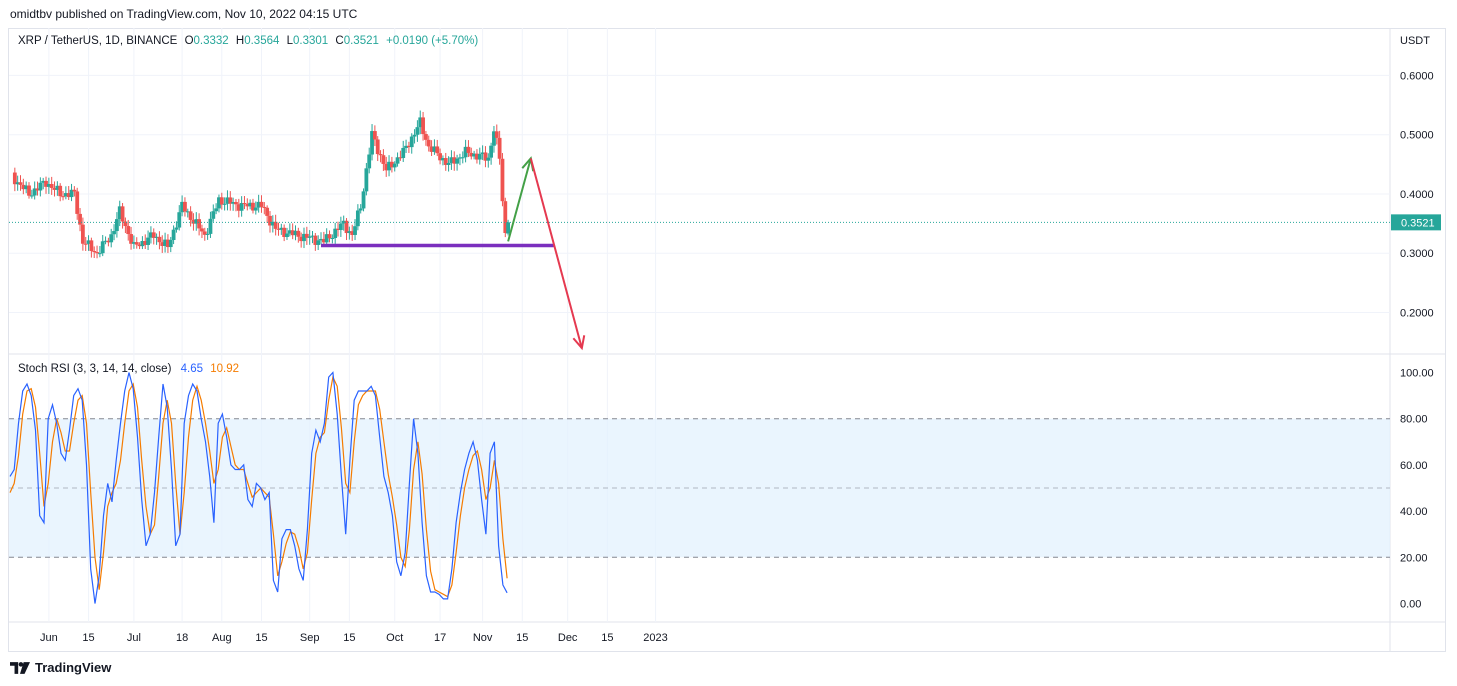 The height and width of the screenshot is (686, 1457). Describe the element at coordinates (579, 343) in the screenshot. I see `projection-down-arrow-head` at that location.